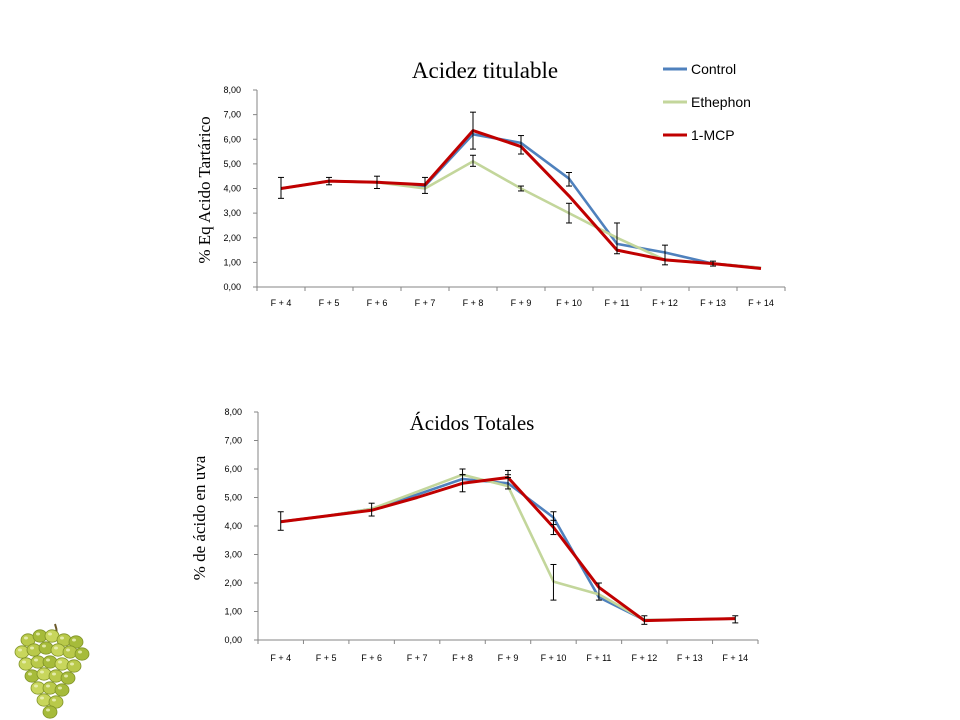 This screenshot has height=720, width=960. I want to click on acidez-chart-title: Acidez titulable, so click(485, 70).